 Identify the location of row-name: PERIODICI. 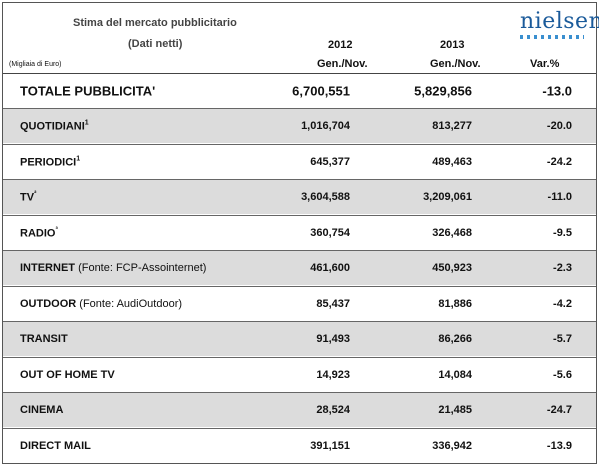
(48, 161).